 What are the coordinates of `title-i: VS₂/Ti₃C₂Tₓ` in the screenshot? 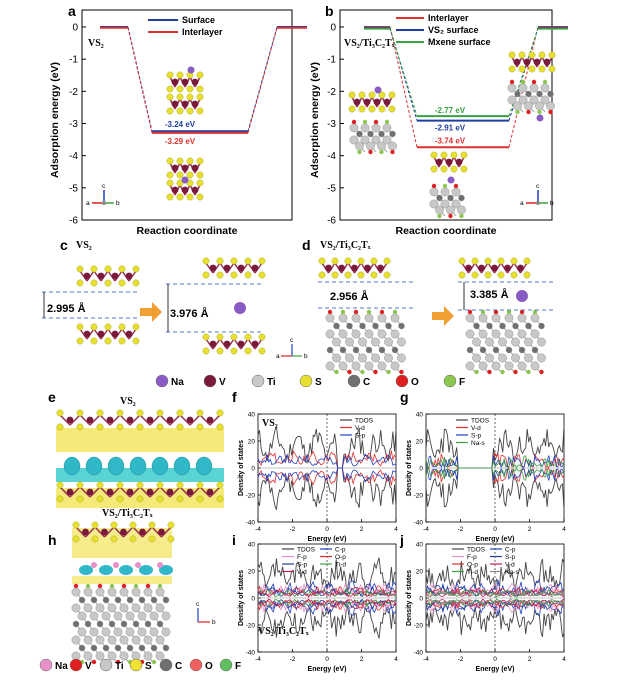 It's located at (283, 631).